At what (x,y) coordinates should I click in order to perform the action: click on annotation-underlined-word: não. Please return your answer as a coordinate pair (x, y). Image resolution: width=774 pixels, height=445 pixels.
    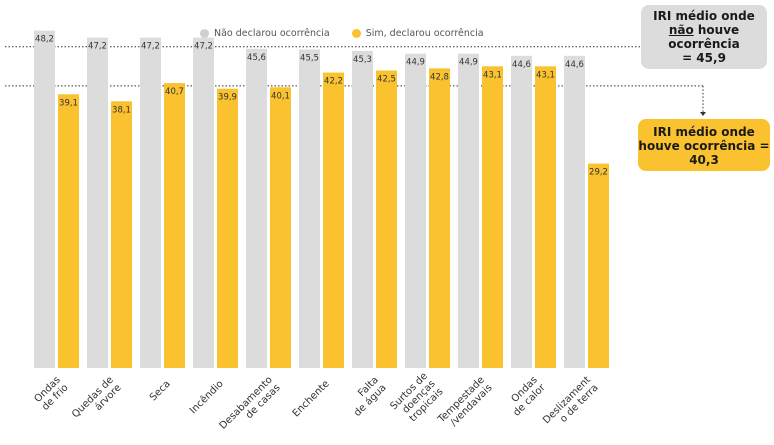
    Looking at the image, I should click on (681, 30).